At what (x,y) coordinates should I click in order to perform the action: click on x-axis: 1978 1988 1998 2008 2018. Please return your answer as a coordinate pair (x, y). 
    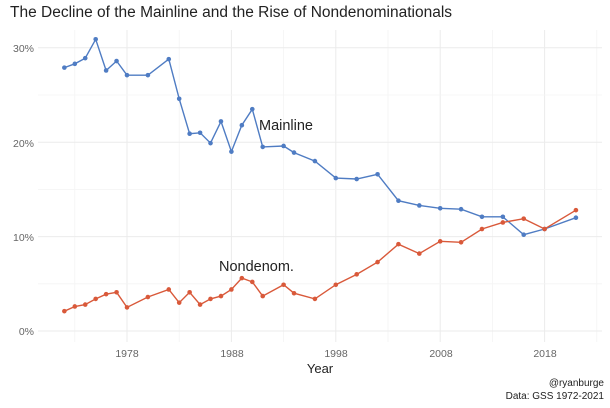
    Looking at the image, I should click on (336, 354).